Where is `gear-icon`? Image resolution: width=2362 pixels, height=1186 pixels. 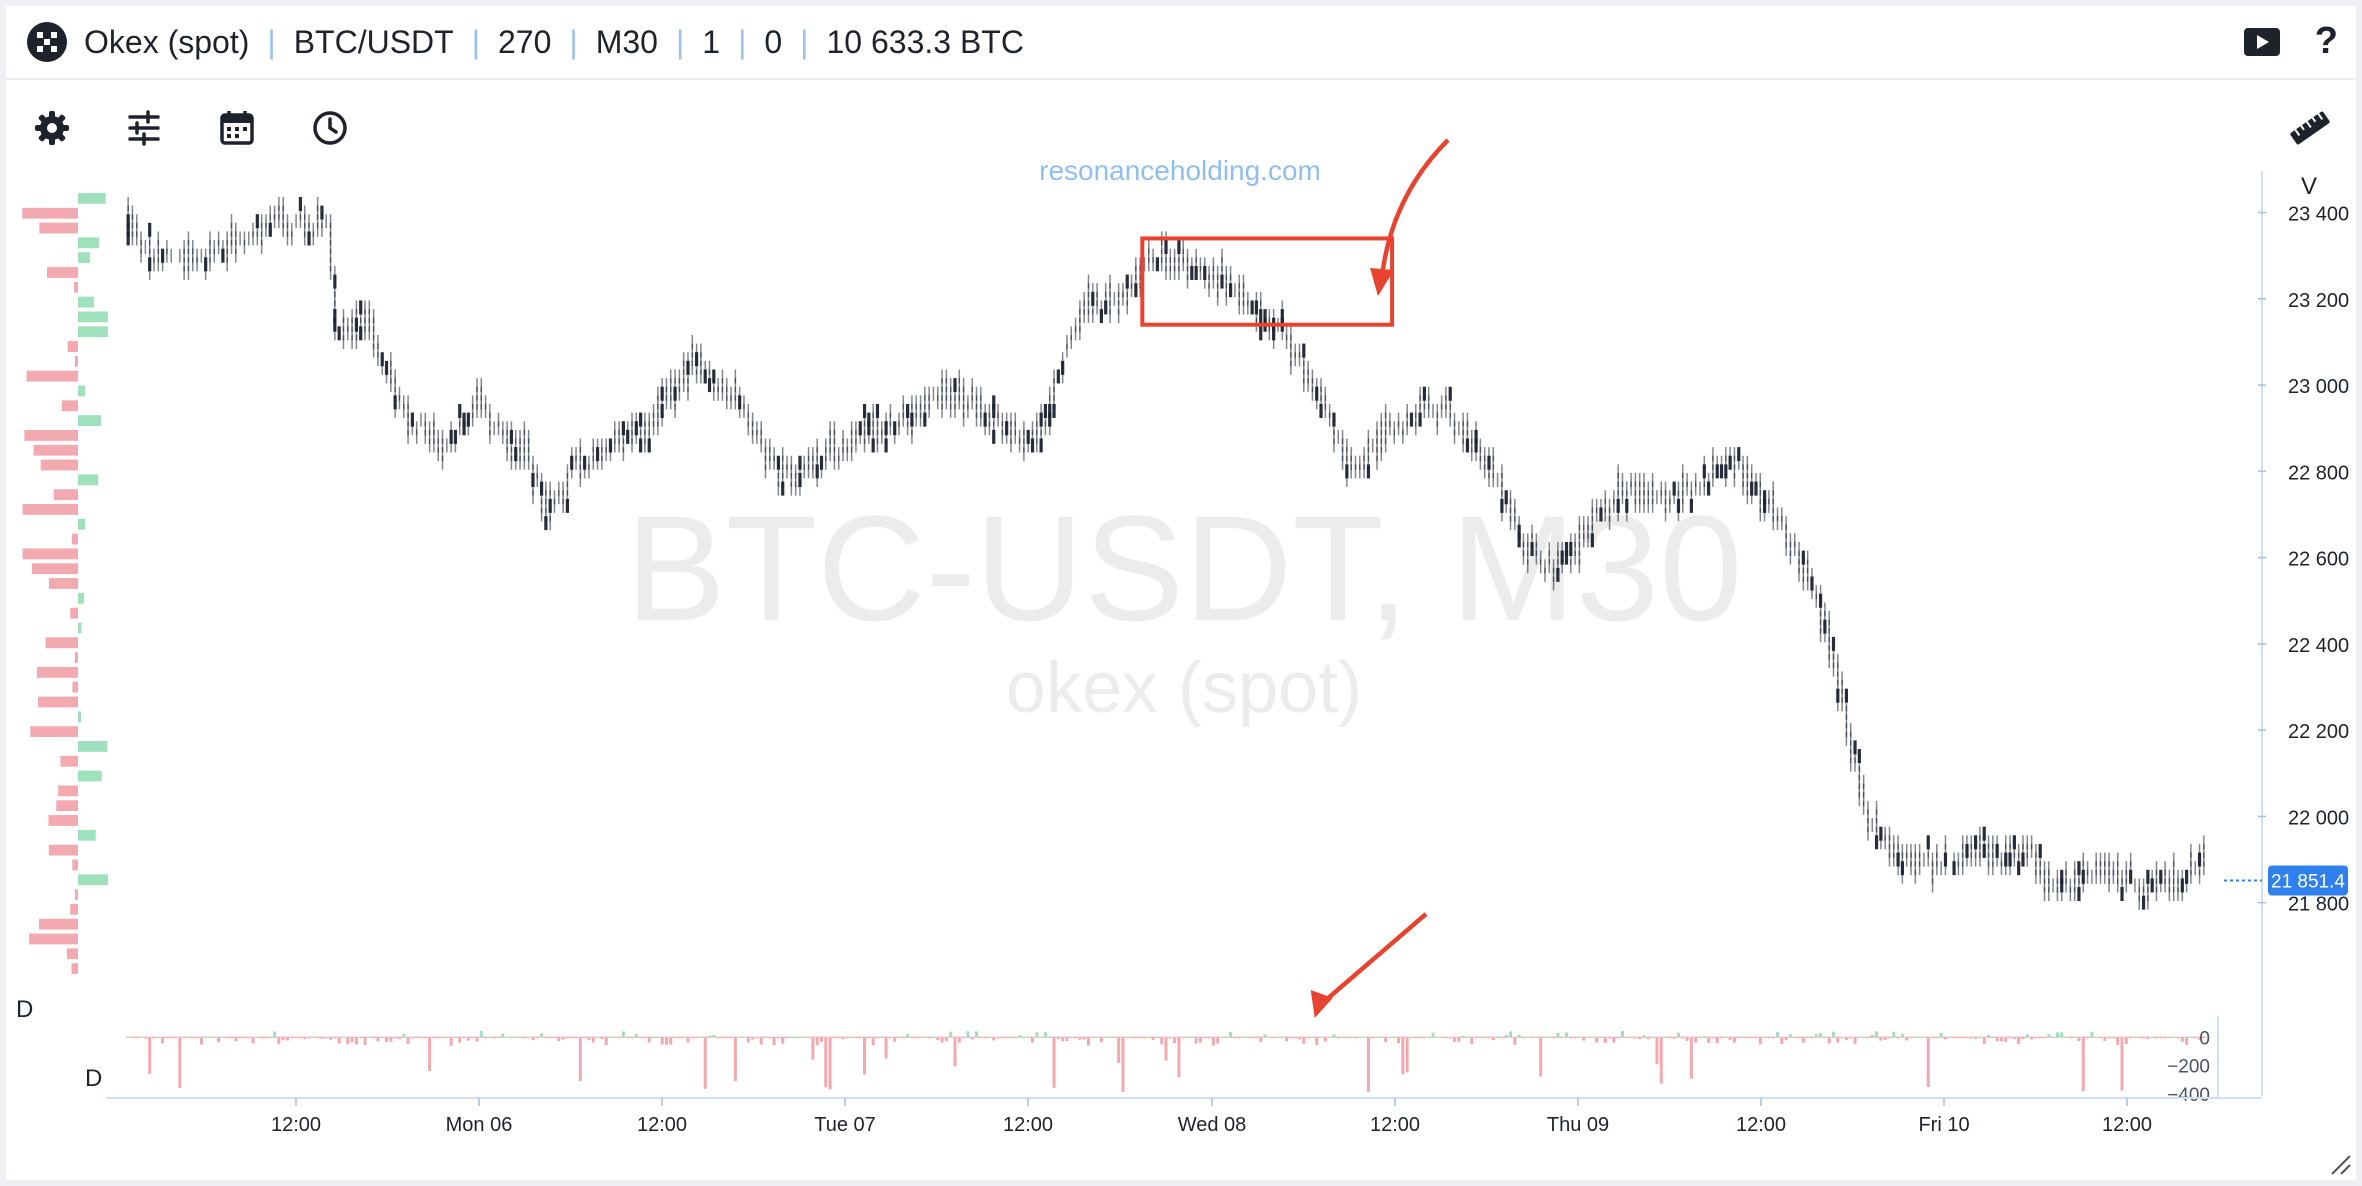 gear-icon is located at coordinates (52, 128).